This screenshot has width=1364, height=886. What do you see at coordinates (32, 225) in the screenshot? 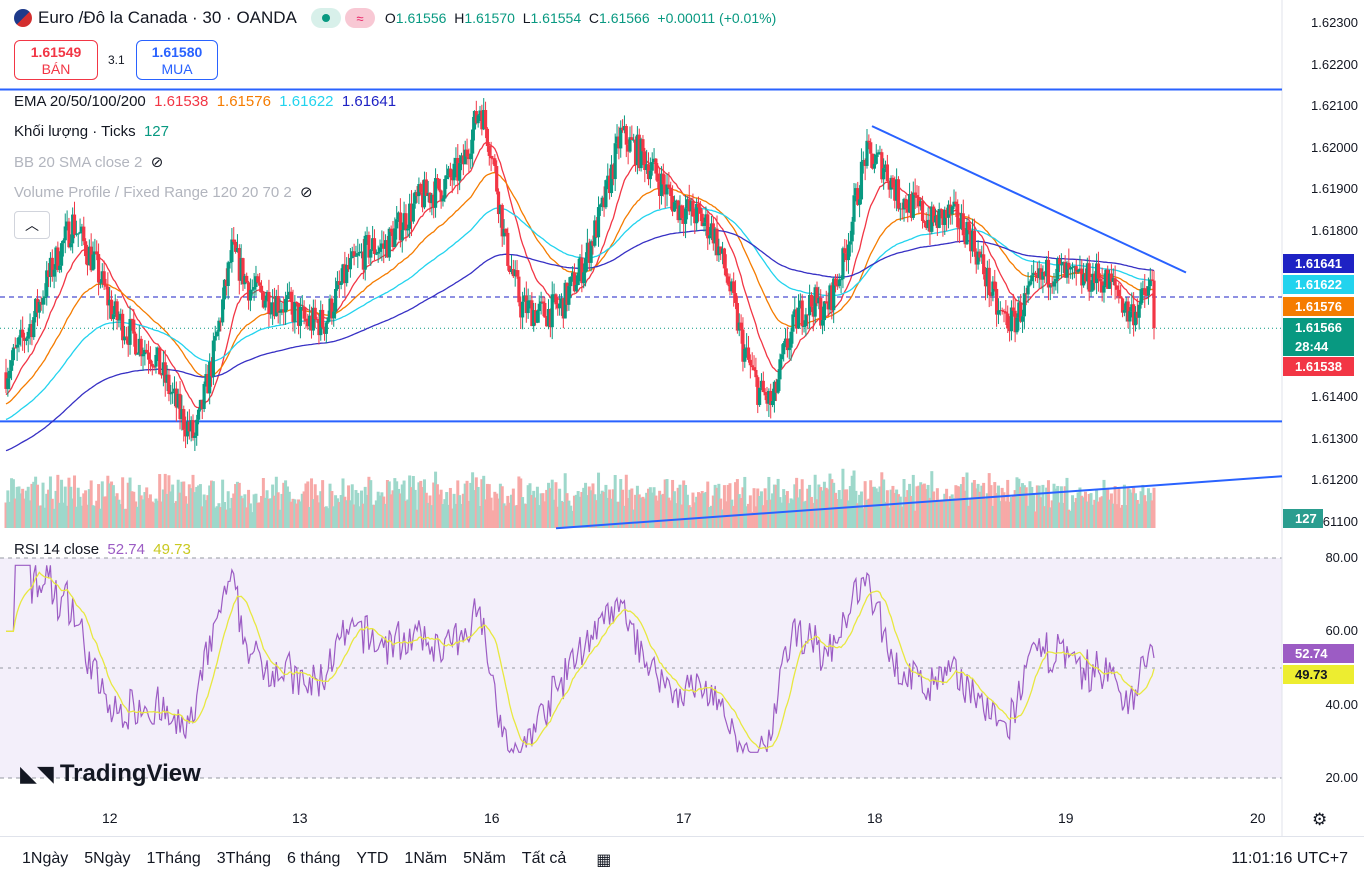
I see `collapse-legend-button: ︿` at bounding box center [32, 225].